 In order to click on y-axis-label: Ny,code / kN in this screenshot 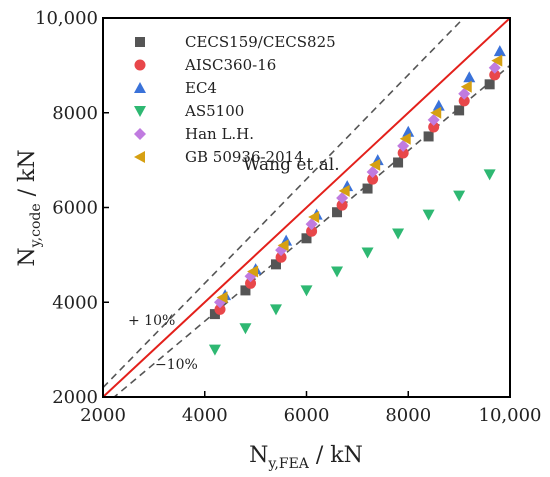, I will do `click(29, 207)`.